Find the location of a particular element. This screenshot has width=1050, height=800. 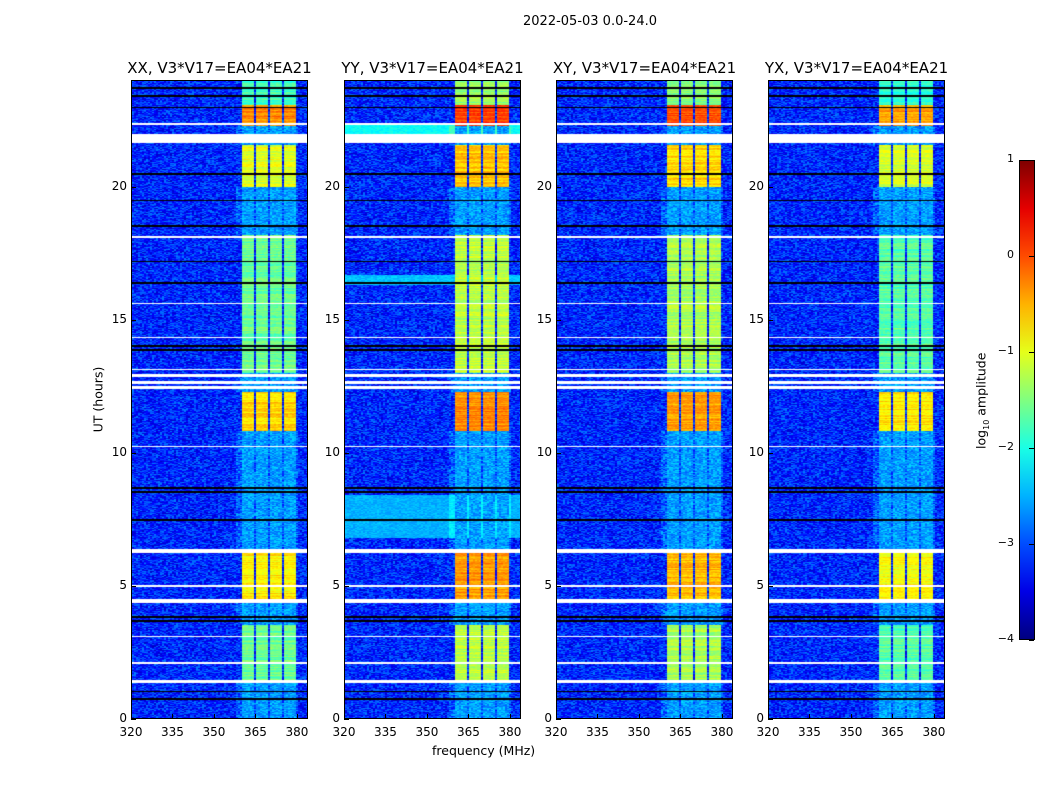

colorbar-label-rest: amplitude is located at coordinates (981, 386).